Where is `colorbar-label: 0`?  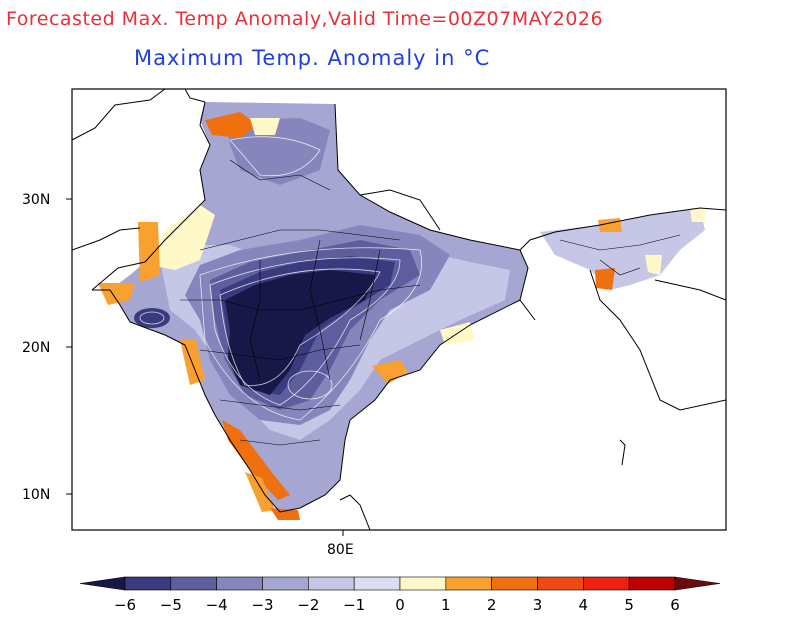 colorbar-label: 0 is located at coordinates (400, 605).